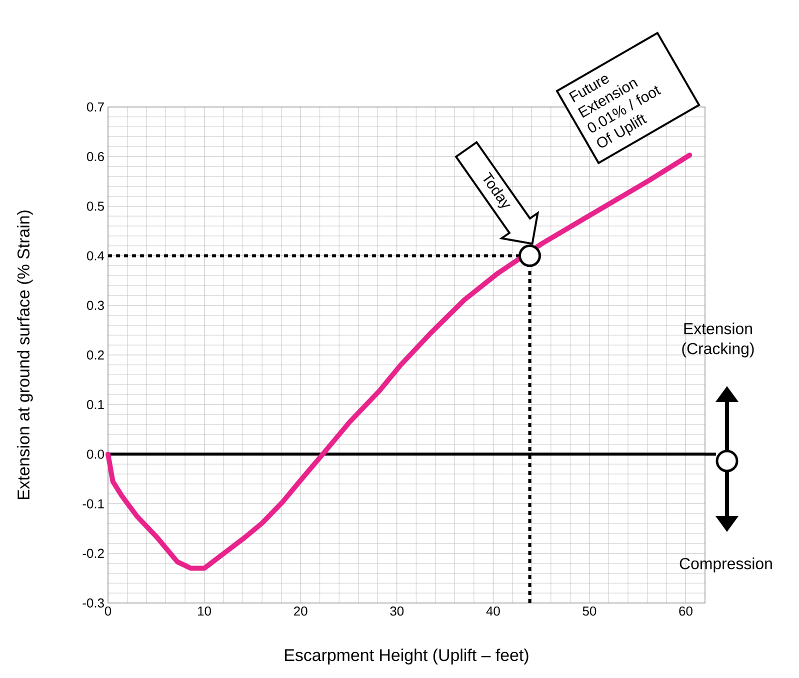 The width and height of the screenshot is (799, 678). I want to click on annotation: Extension (Cracking), so click(718, 340).